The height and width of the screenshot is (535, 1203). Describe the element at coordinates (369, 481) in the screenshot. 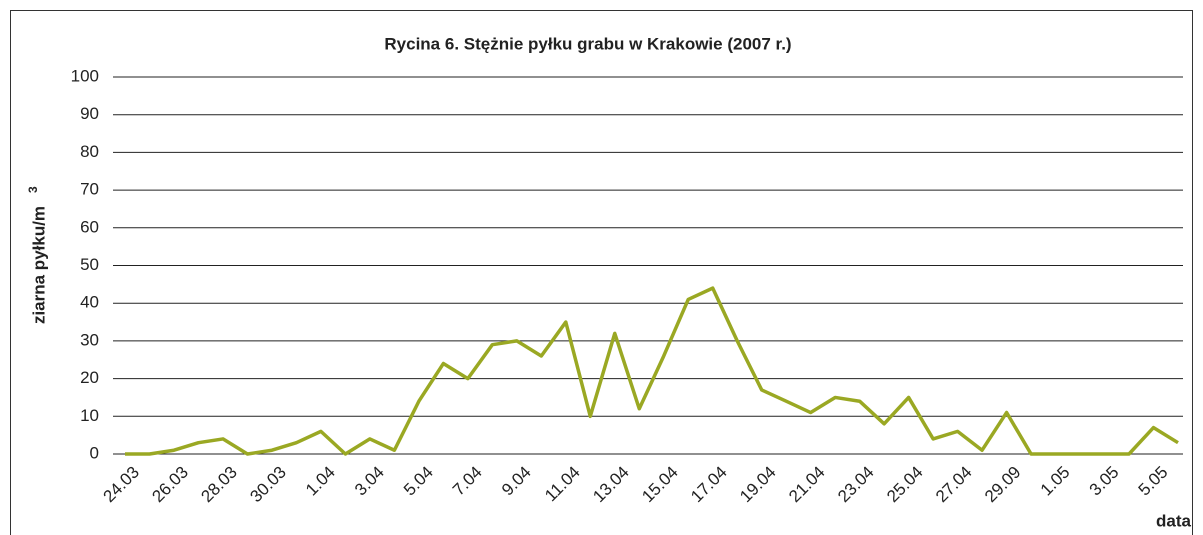

I see `x-tick-label: 3.04` at that location.